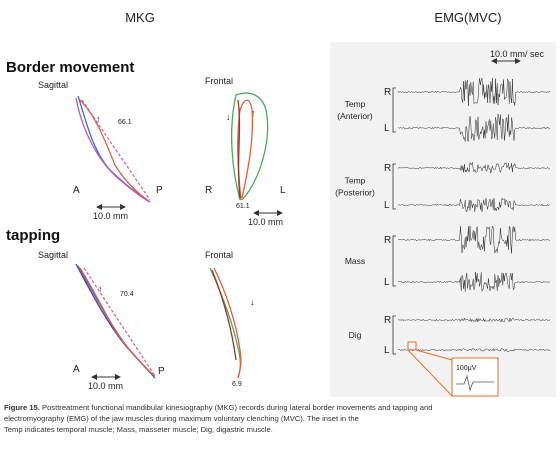 The height and width of the screenshot is (451, 560). What do you see at coordinates (208, 190) in the screenshot?
I see `axis-label: R` at bounding box center [208, 190].